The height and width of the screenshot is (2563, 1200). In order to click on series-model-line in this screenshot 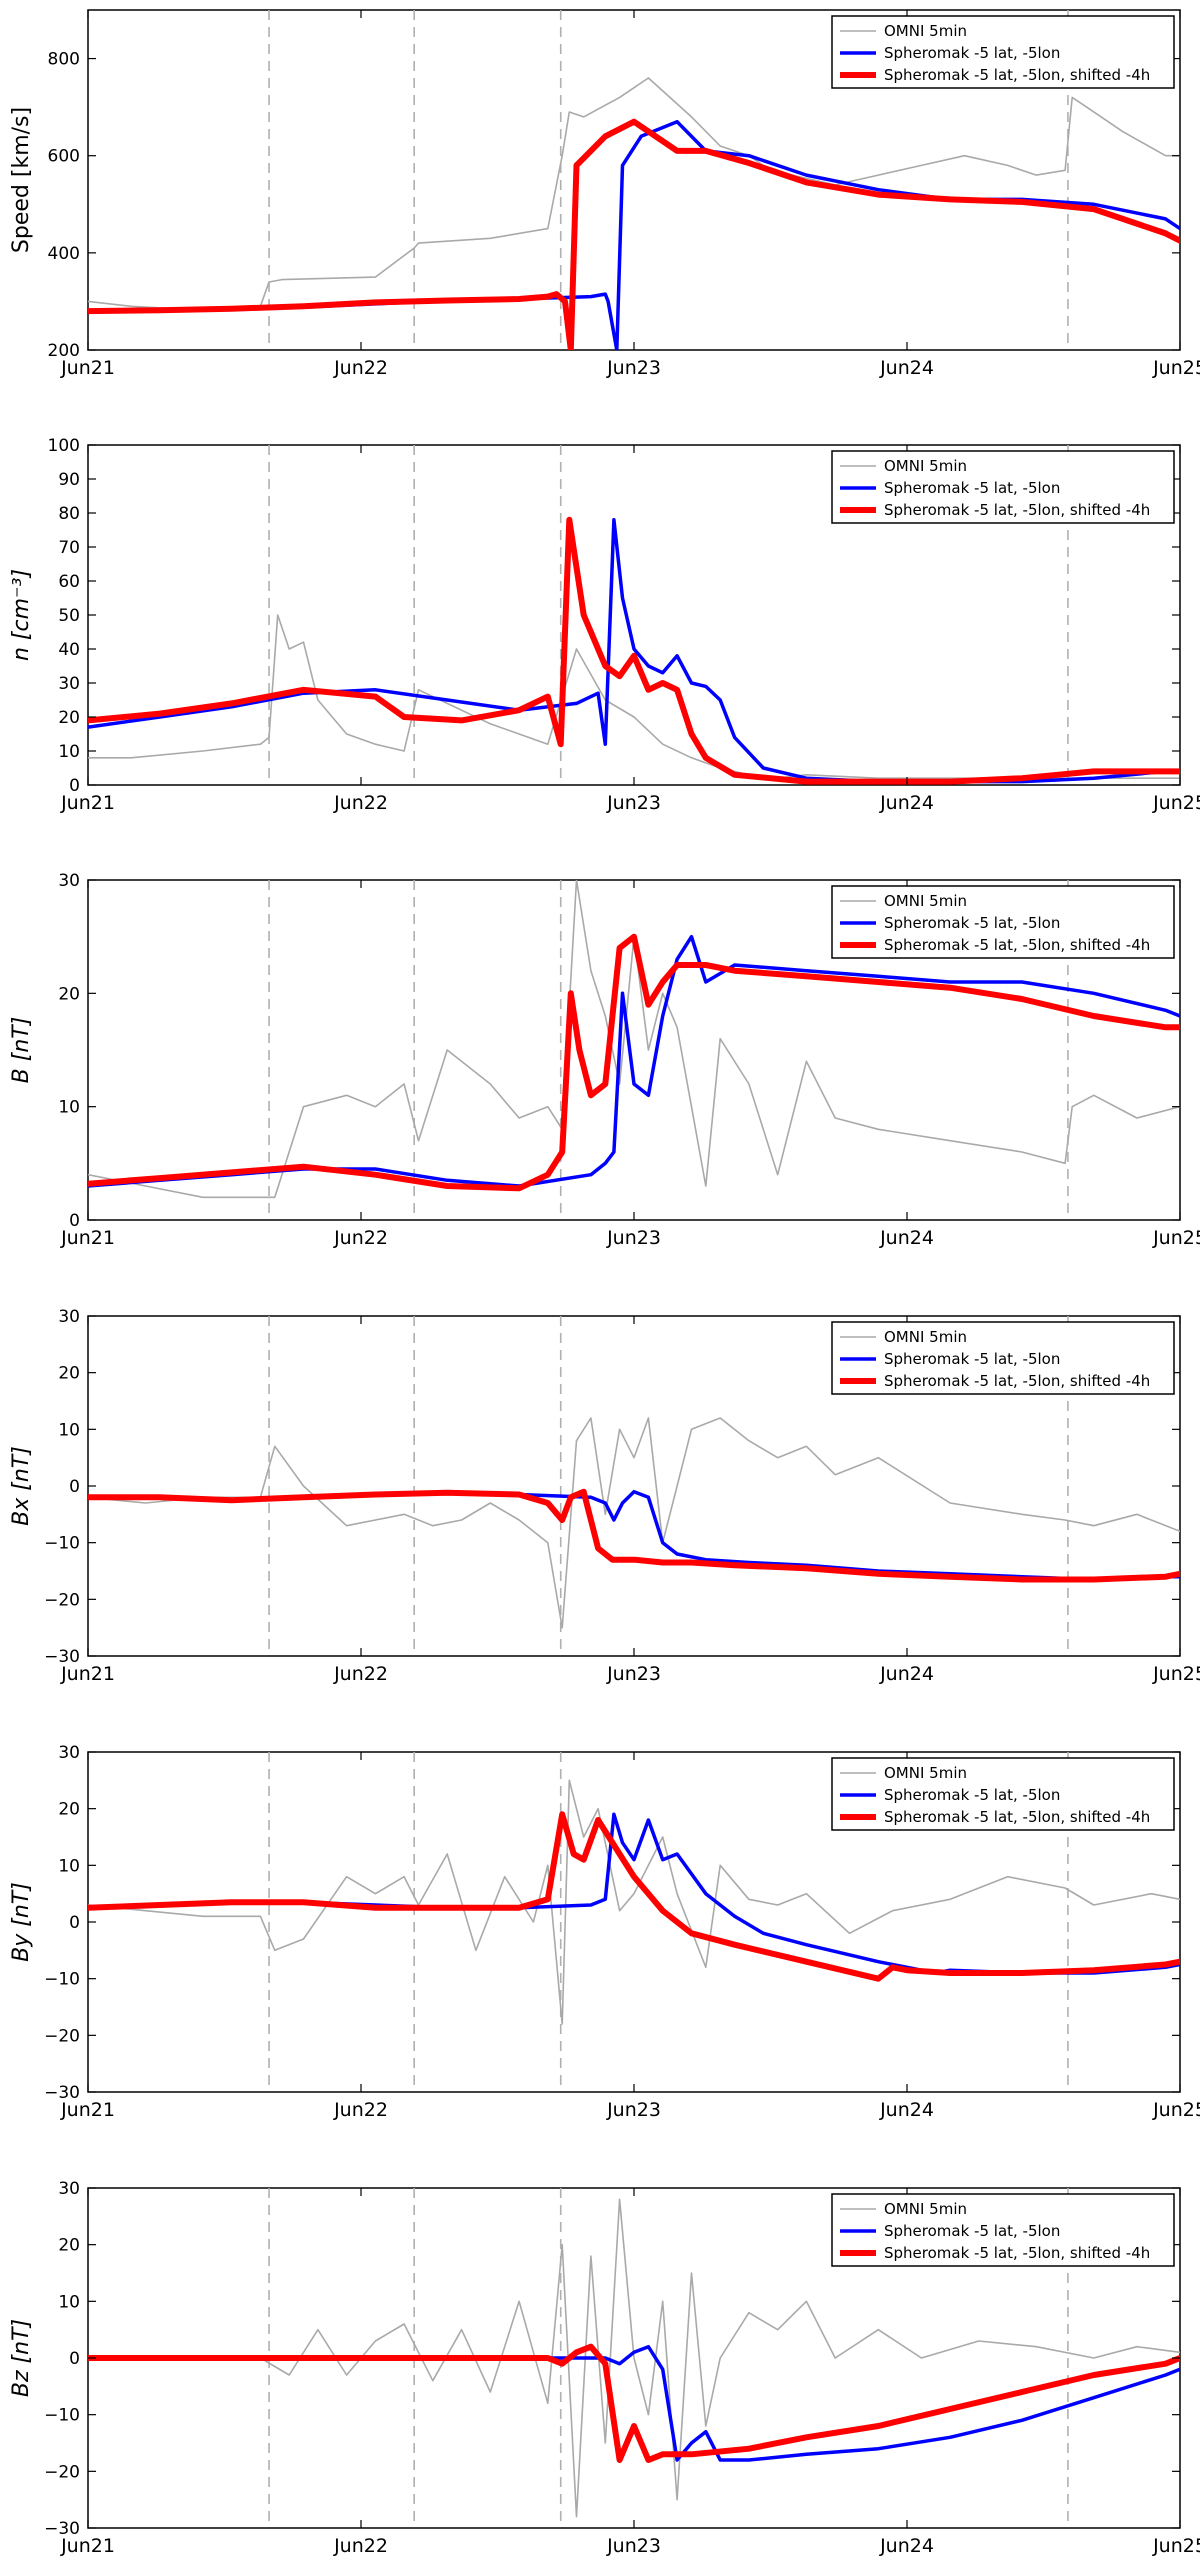, I will do `click(634, 1061)`.